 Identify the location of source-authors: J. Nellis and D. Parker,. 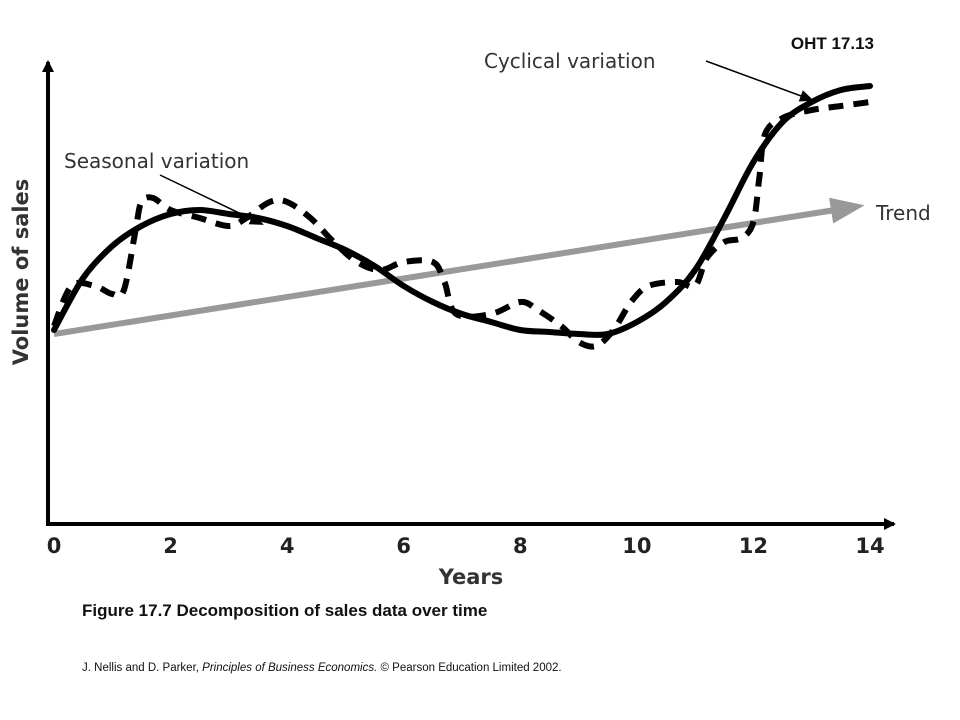
(142, 668).